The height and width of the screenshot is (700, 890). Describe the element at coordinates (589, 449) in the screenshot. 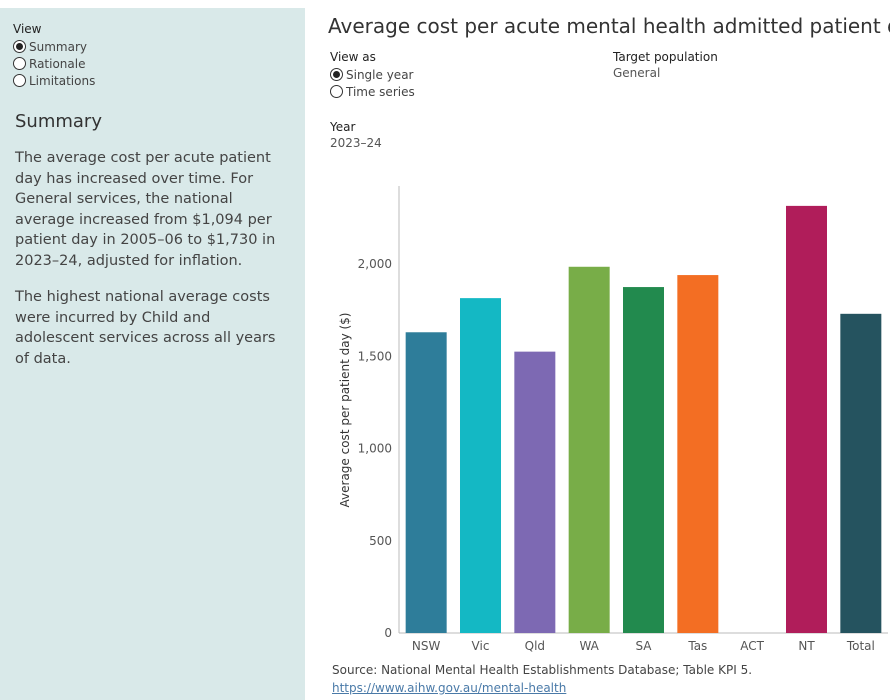

I see `bar-wa` at that location.